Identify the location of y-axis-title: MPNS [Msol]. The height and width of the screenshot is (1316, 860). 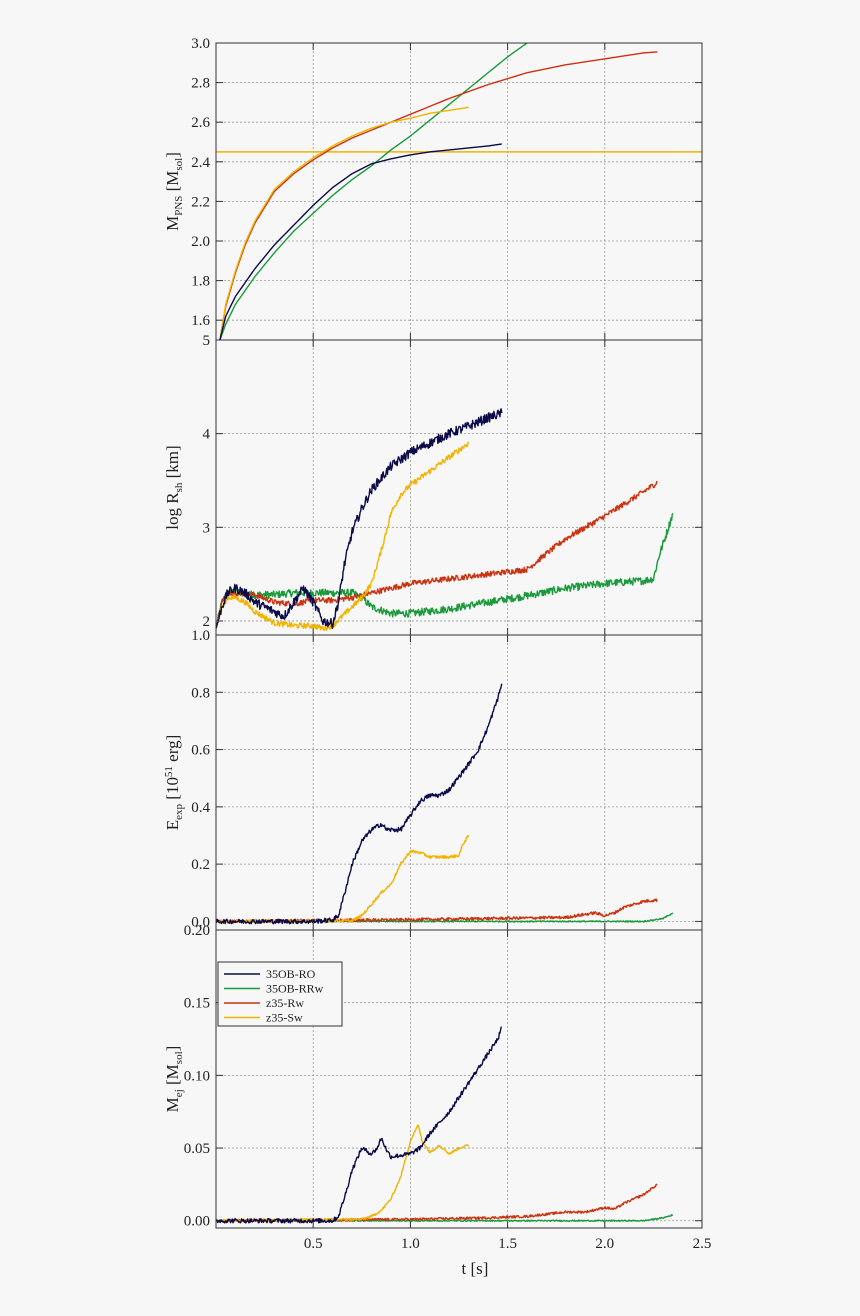
(174, 191).